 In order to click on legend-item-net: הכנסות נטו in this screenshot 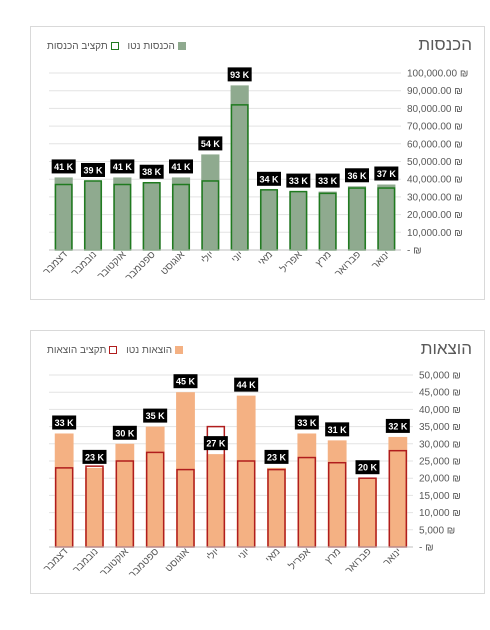, I will do `click(157, 46)`.